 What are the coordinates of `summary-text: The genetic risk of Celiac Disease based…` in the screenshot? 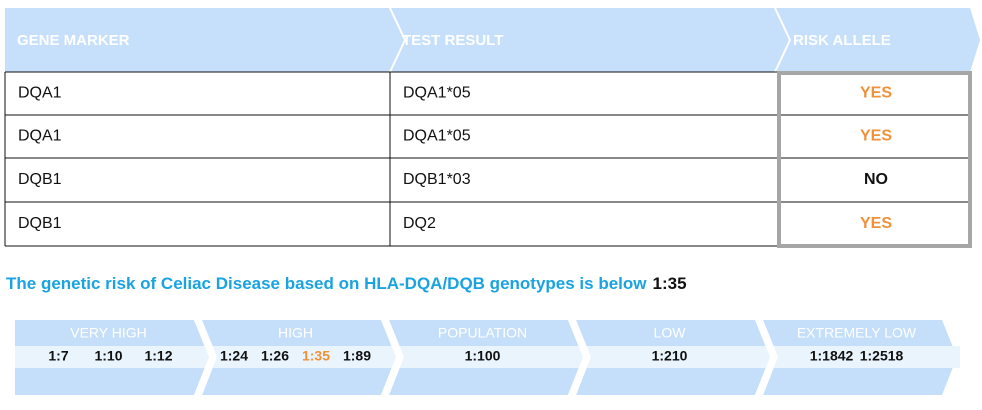 It's located at (326, 283).